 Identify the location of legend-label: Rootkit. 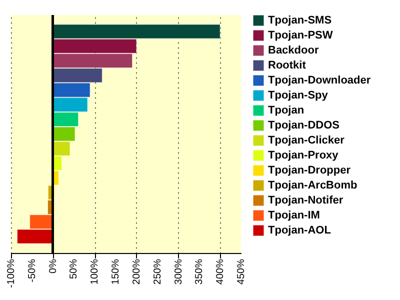
(287, 66).